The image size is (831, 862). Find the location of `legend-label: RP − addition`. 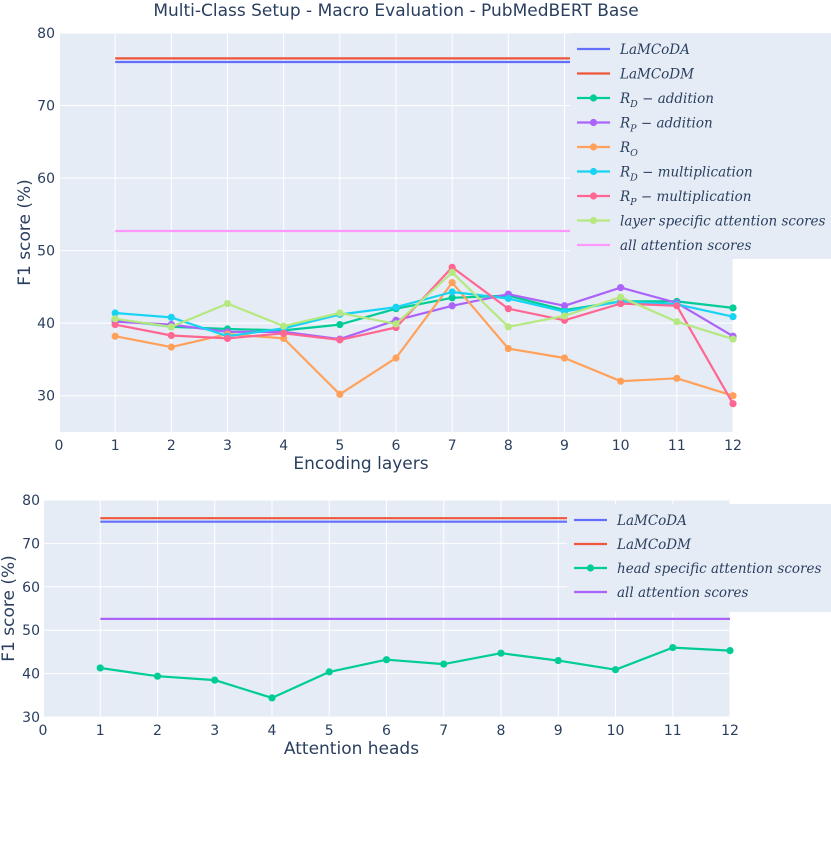

legend-label: RP − addition is located at coordinates (666, 125).